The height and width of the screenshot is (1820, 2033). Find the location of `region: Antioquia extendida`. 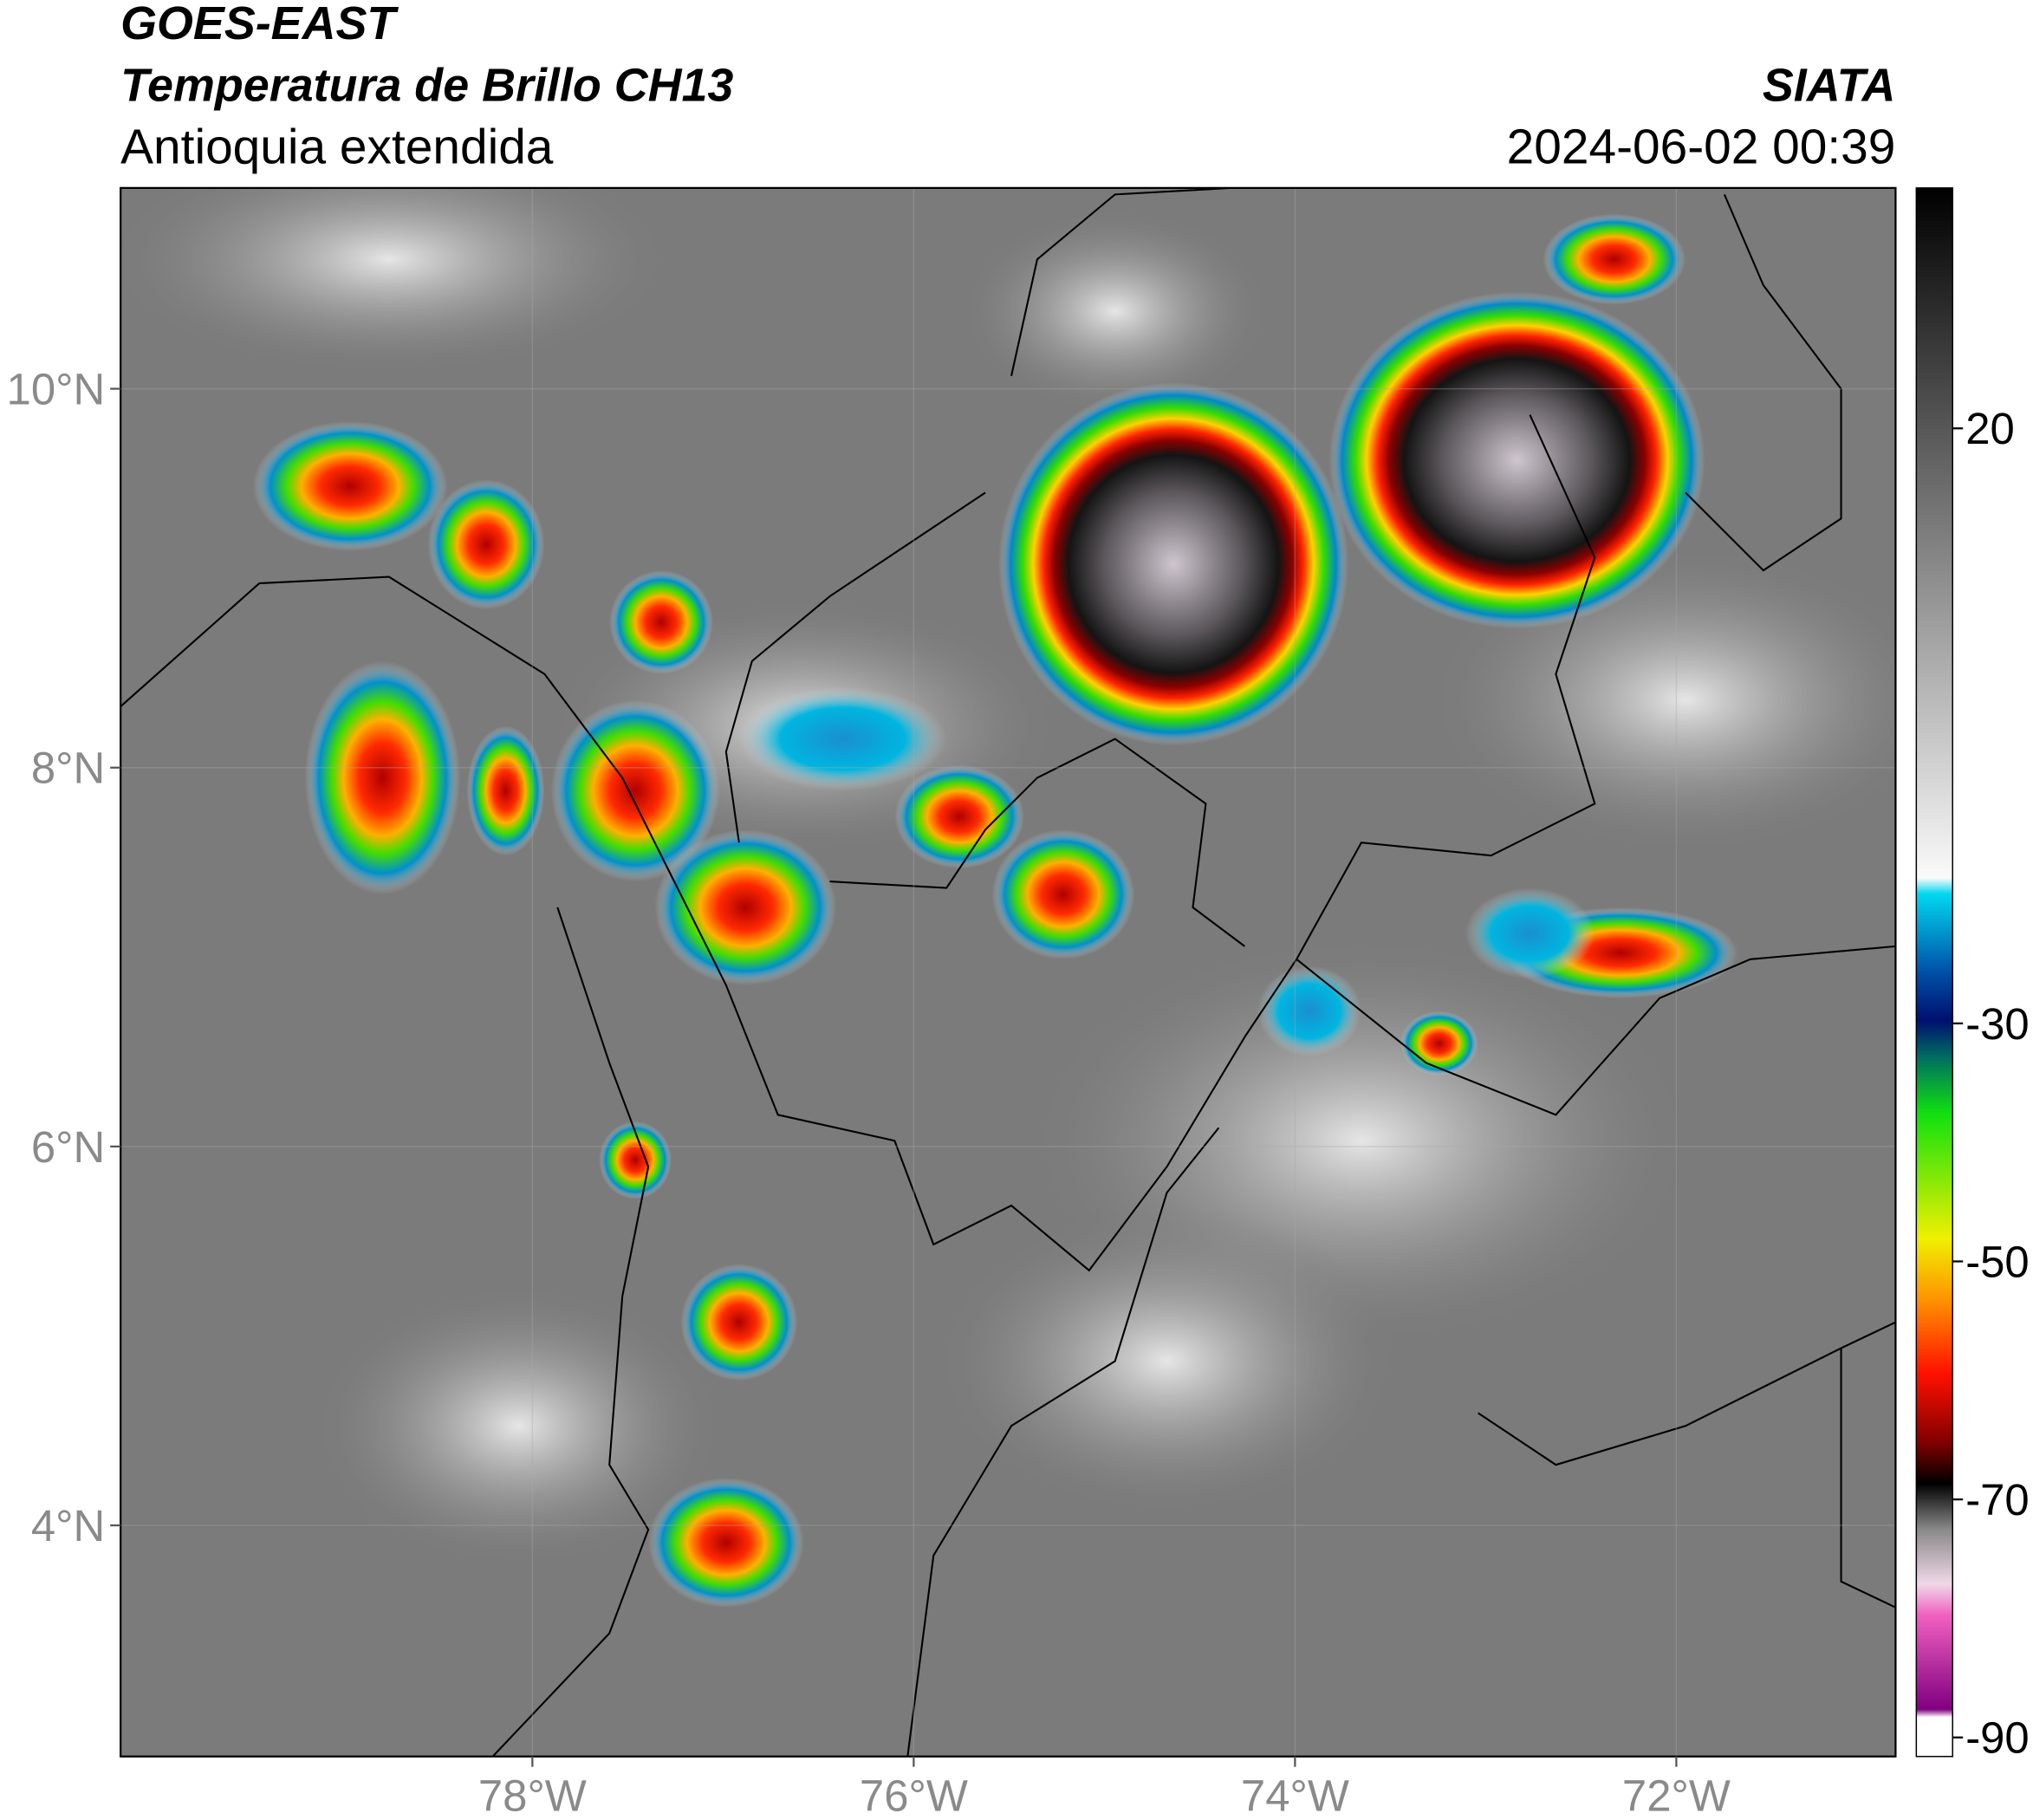

region: Antioquia extendida is located at coordinates (337, 147).